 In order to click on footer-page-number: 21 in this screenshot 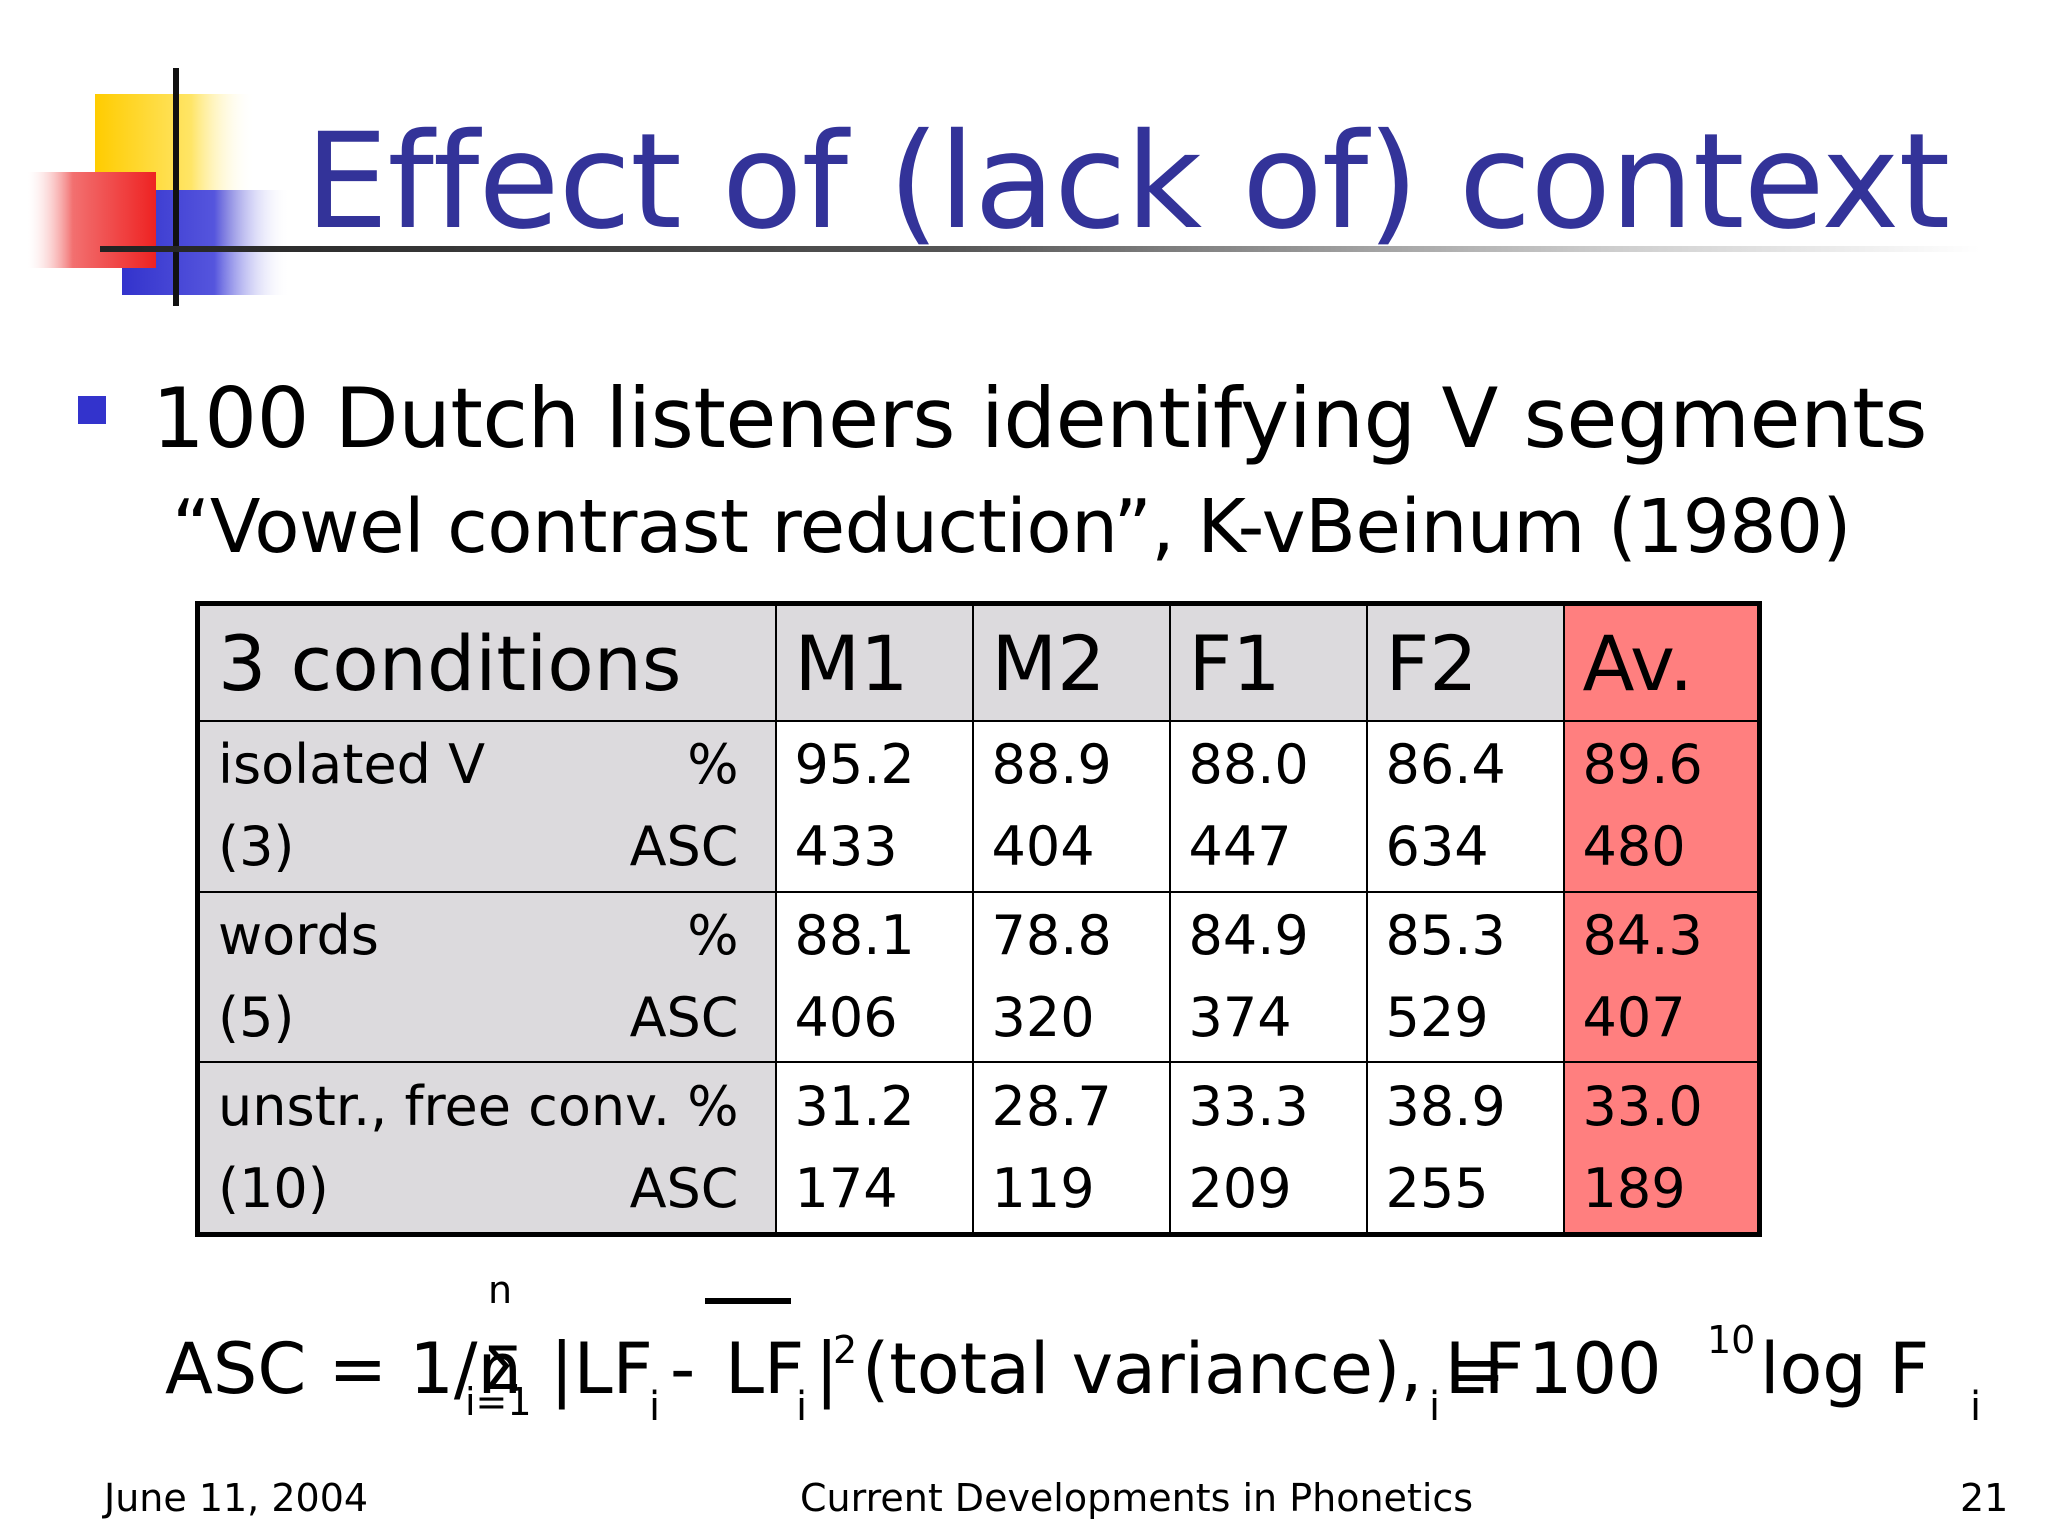, I will do `click(1984, 1498)`.